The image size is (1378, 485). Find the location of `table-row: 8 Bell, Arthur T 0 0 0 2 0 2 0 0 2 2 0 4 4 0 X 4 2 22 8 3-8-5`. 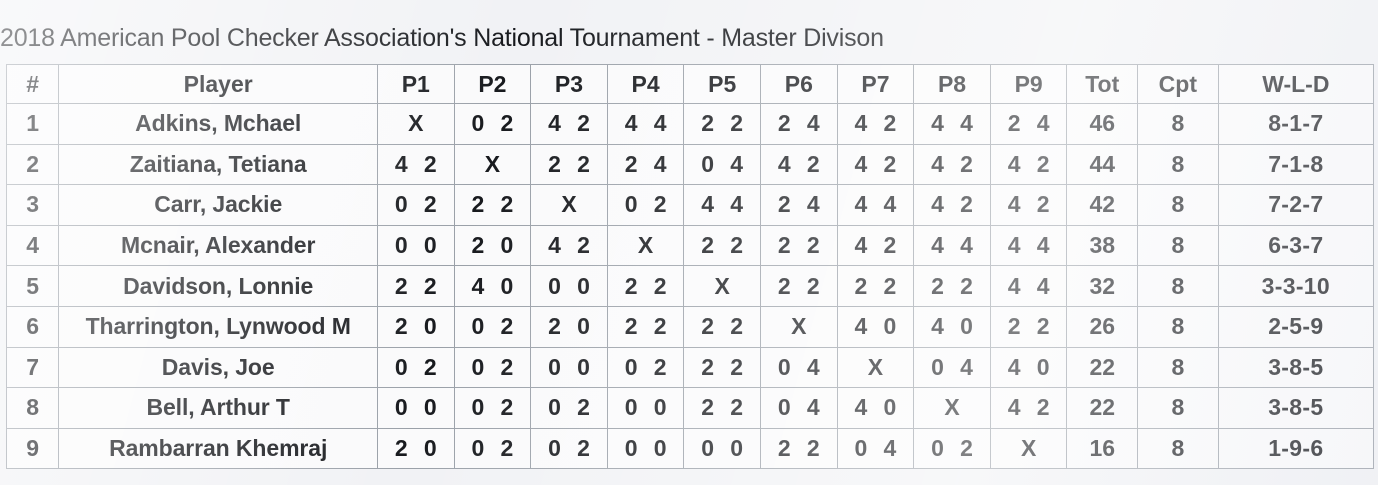

table-row: 8 Bell, Arthur T 0 0 0 2 0 2 0 0 2 2 0 4 4 0 X 4 2 22 8 3-8-5 is located at coordinates (690, 408).